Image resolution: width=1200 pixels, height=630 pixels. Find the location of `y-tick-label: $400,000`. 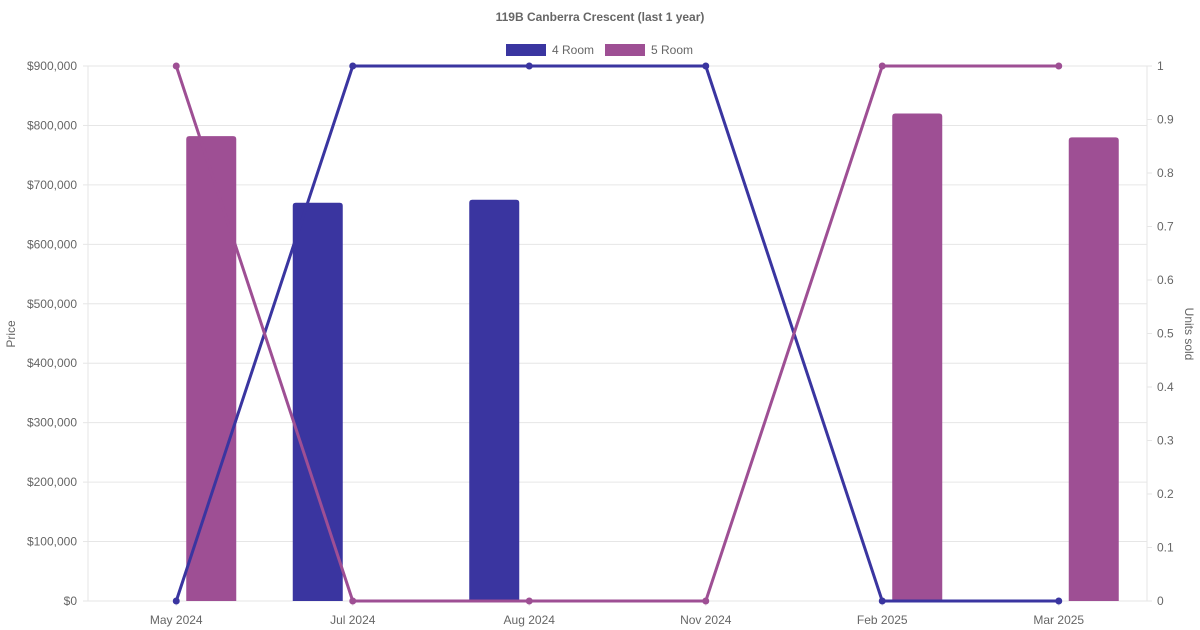

y-tick-label: $400,000 is located at coordinates (52, 363).